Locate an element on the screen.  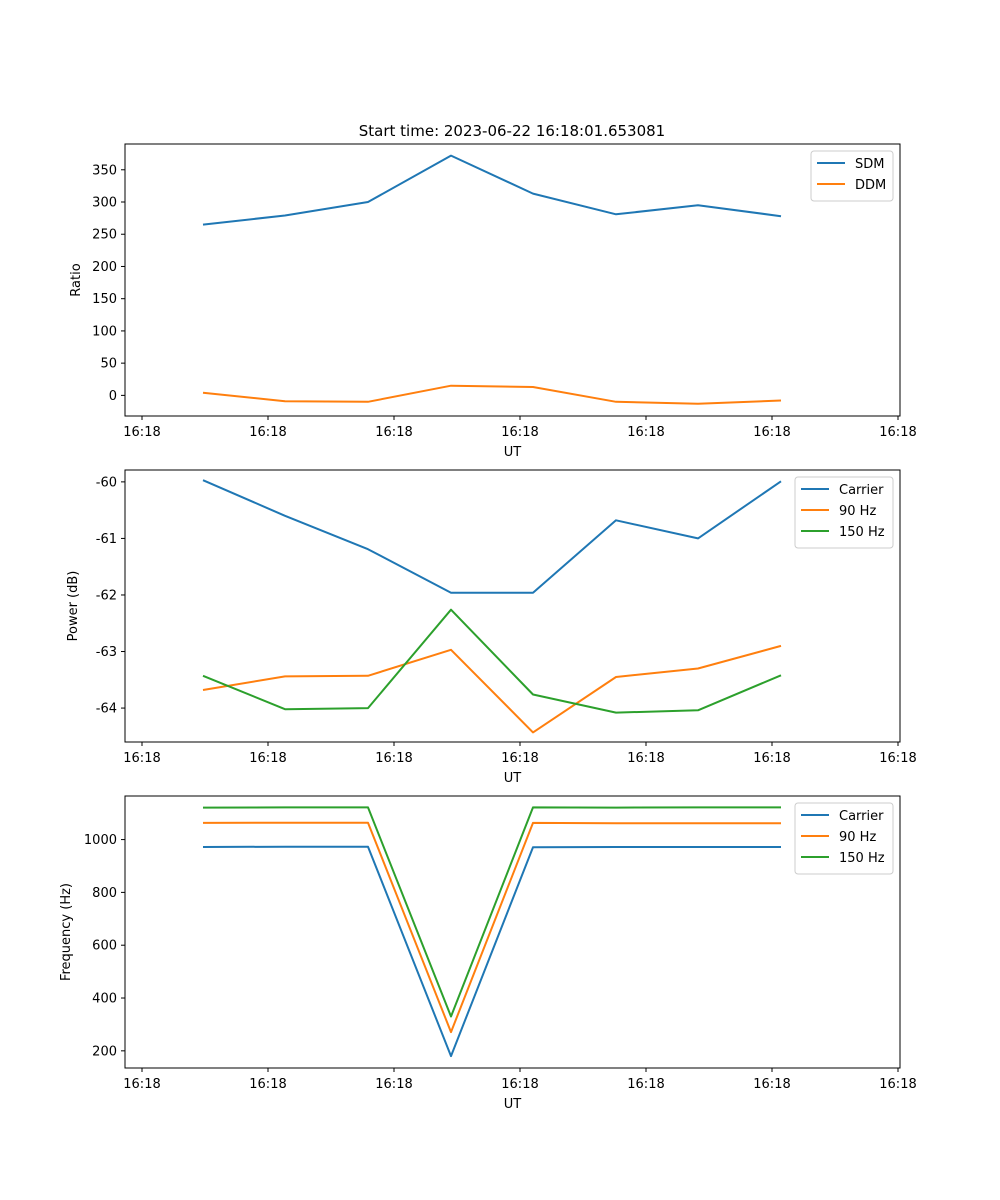
power-y-tick-label: -62 is located at coordinates (106, 595).